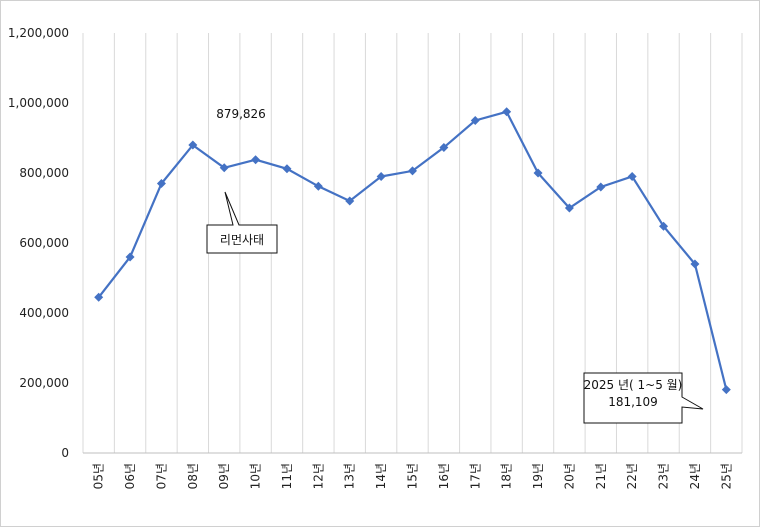 This screenshot has width=760, height=527. I want to click on y-tick-label: 200,000, so click(44, 383).